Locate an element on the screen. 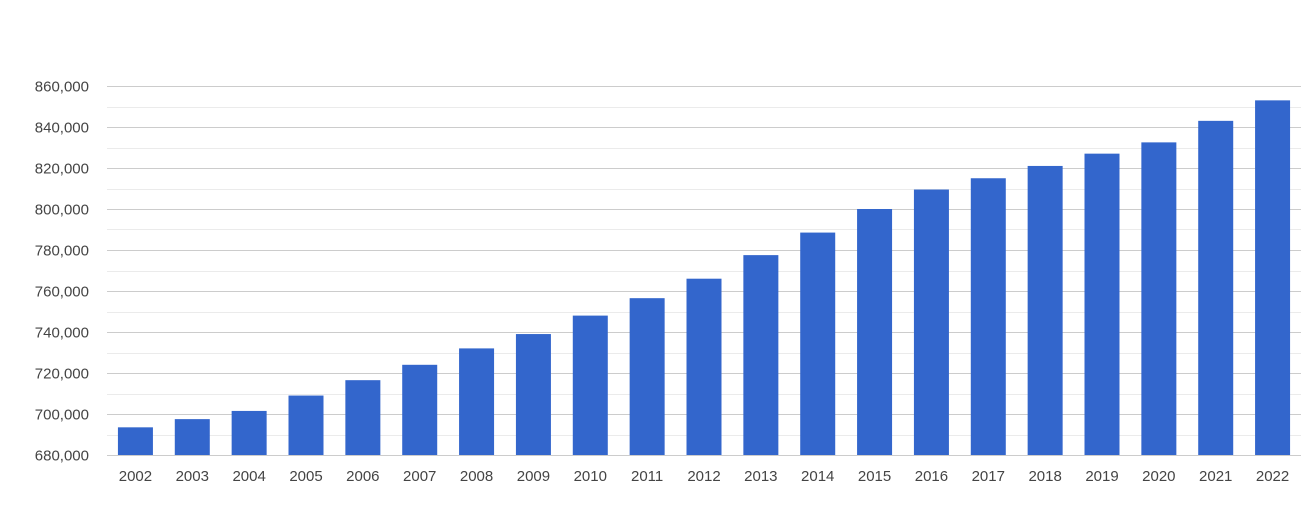  y-tick-label: 720,000 is located at coordinates (62, 374).